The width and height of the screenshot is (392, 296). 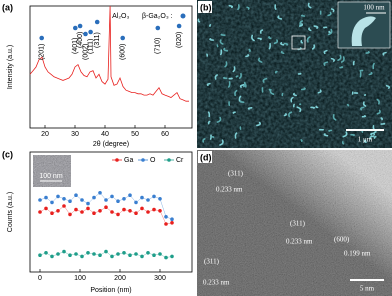 What do you see at coordinates (75, 46) in the screenshot?
I see `peak-label: (401)` at bounding box center [75, 46].